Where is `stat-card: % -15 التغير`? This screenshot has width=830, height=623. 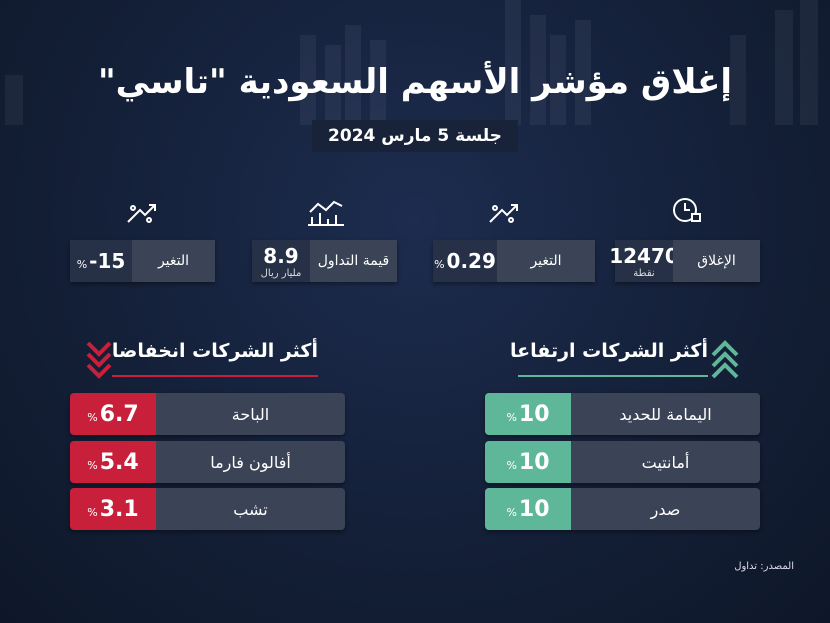 stat-card: % -15 التغير is located at coordinates (142, 261).